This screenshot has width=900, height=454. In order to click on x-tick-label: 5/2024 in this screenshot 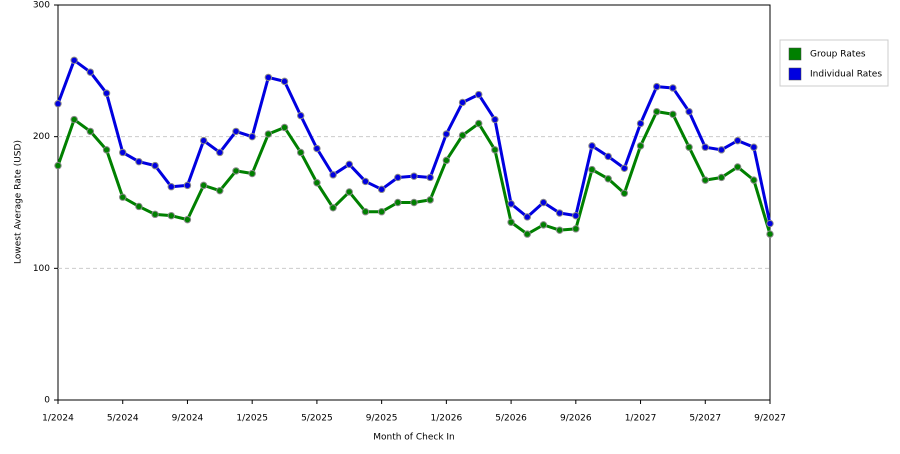, I will do `click(123, 419)`.